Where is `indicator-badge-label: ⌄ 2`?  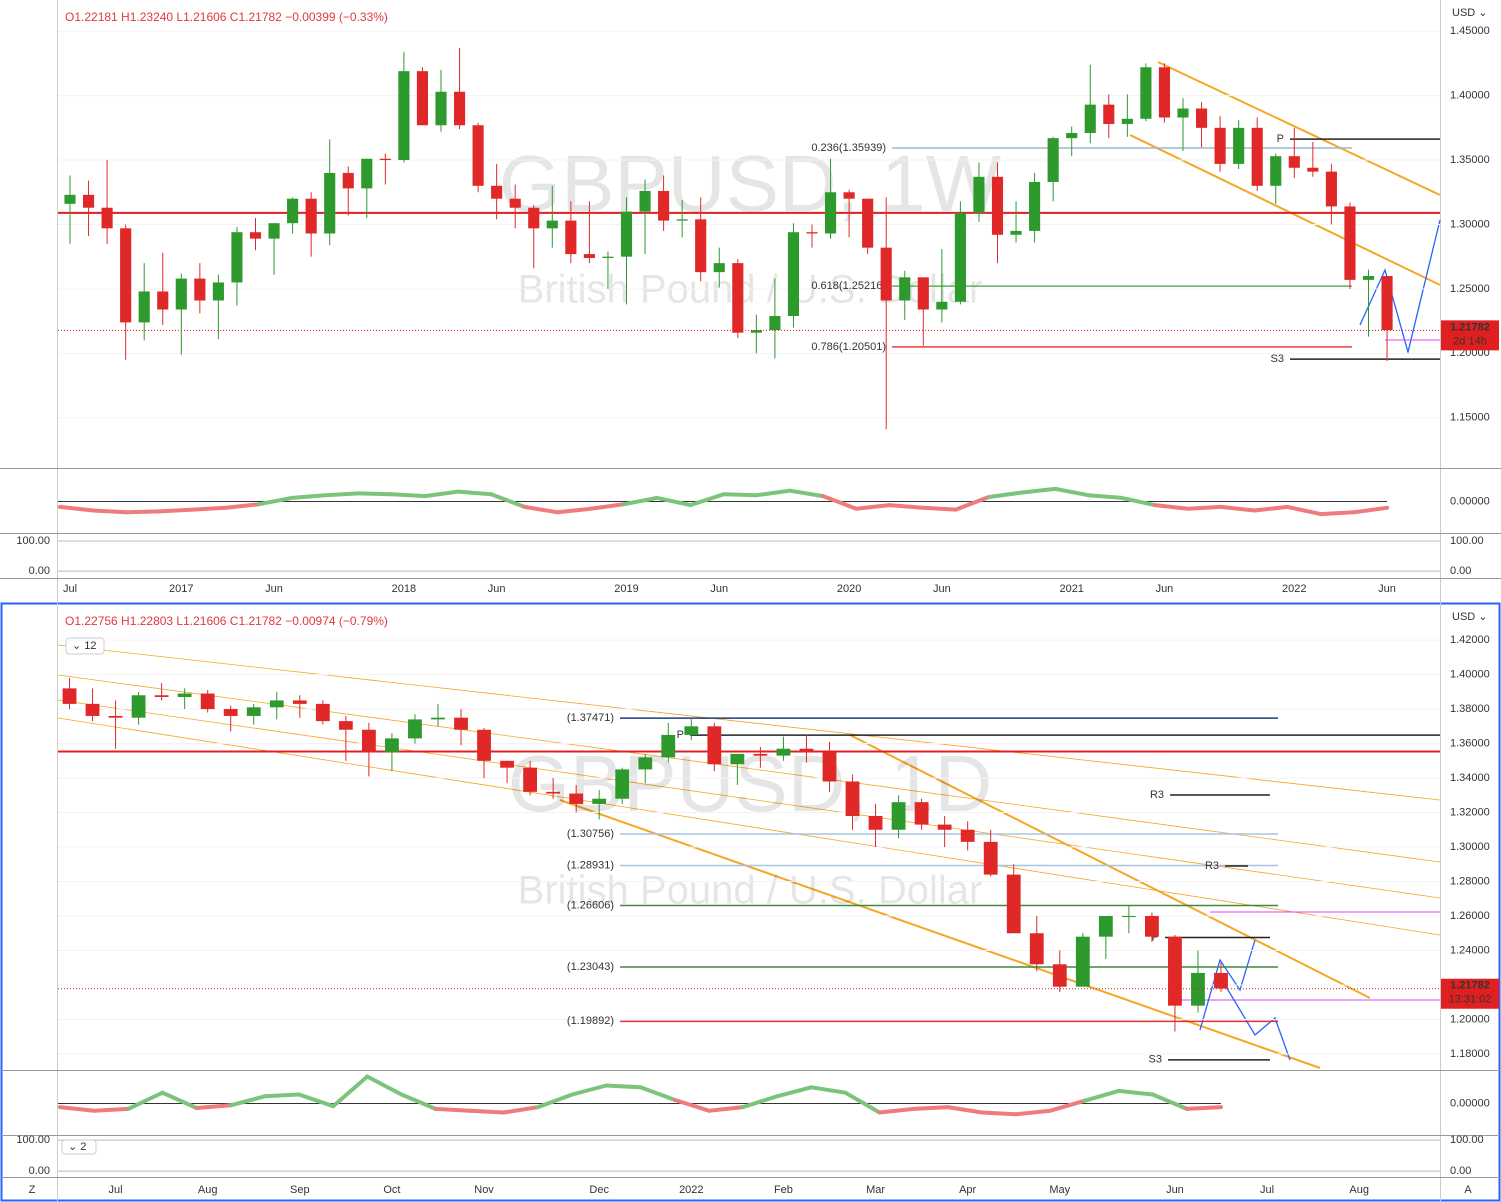 indicator-badge-label: ⌄ 2 is located at coordinates (77, 1147).